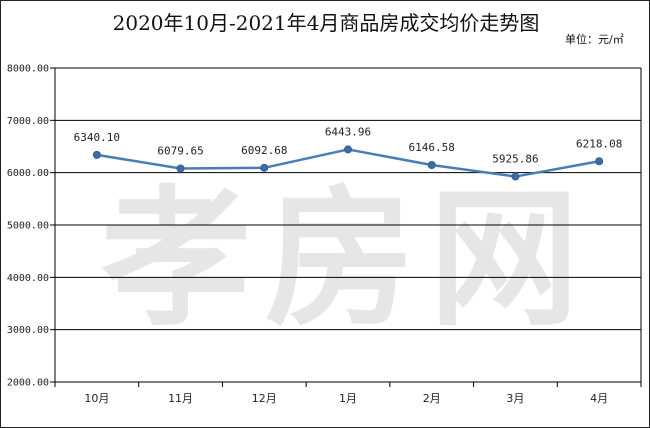 This screenshot has height=428, width=650. I want to click on series-line, so click(348, 163).